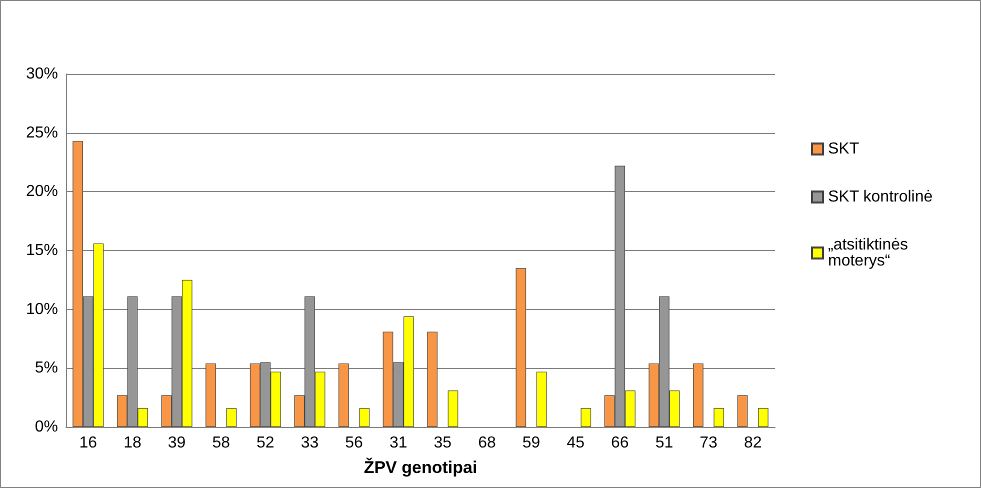 The height and width of the screenshot is (488, 981). I want to click on x-tick-label: 73, so click(709, 443).